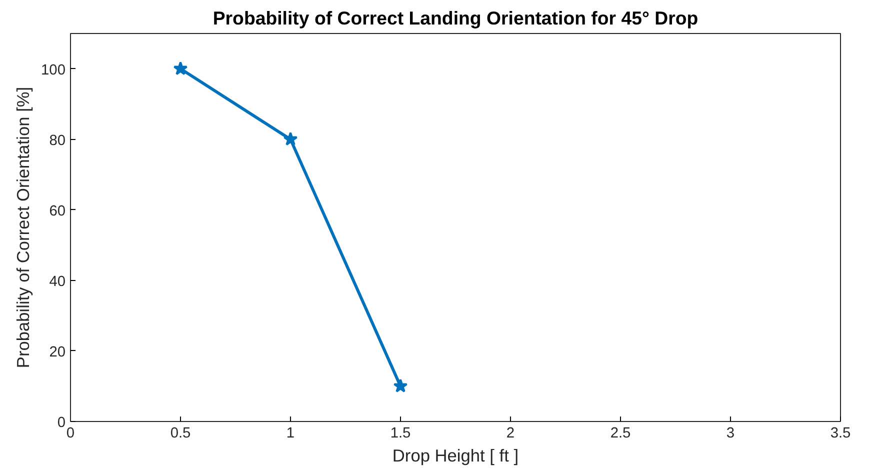  I want to click on y-axis-title: Probability of Correct Orientation [%], so click(23, 227).